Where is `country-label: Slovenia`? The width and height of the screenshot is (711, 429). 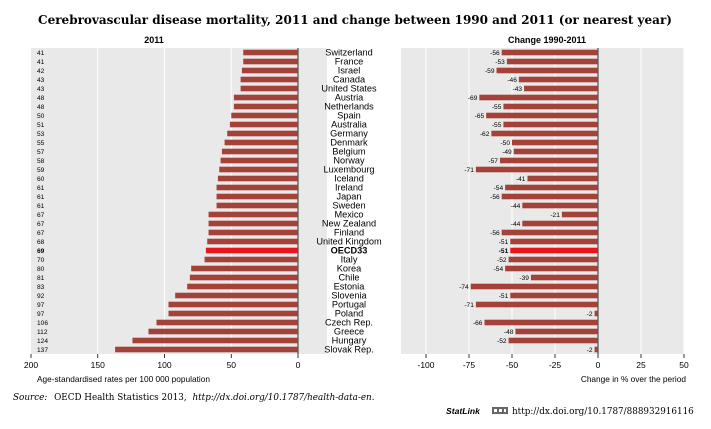
country-label: Slovenia is located at coordinates (349, 296).